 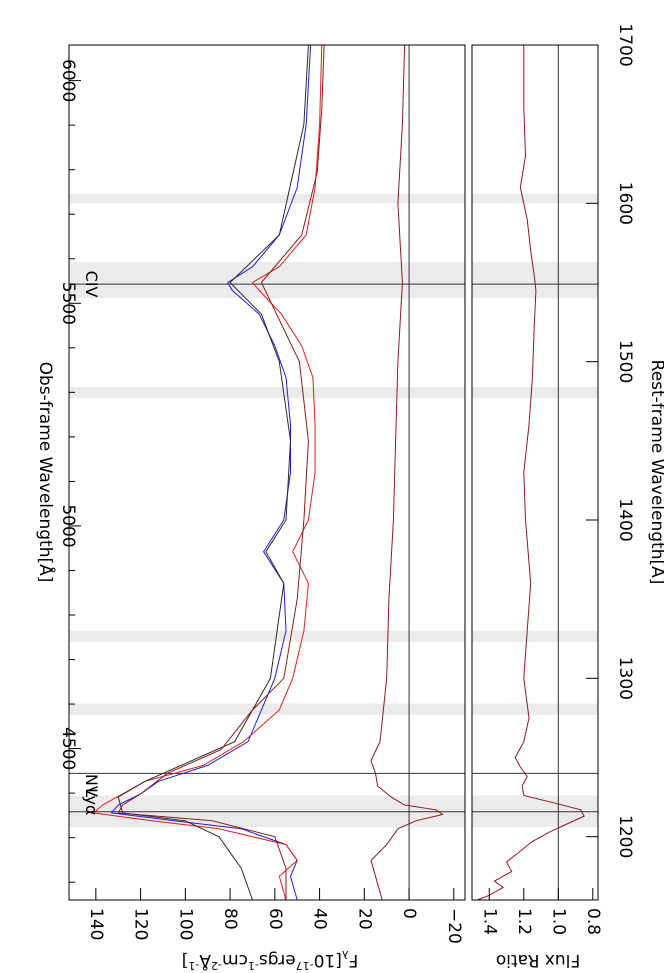 What do you see at coordinates (96, 924) in the screenshot?
I see `flux-tick-label: 140` at bounding box center [96, 924].